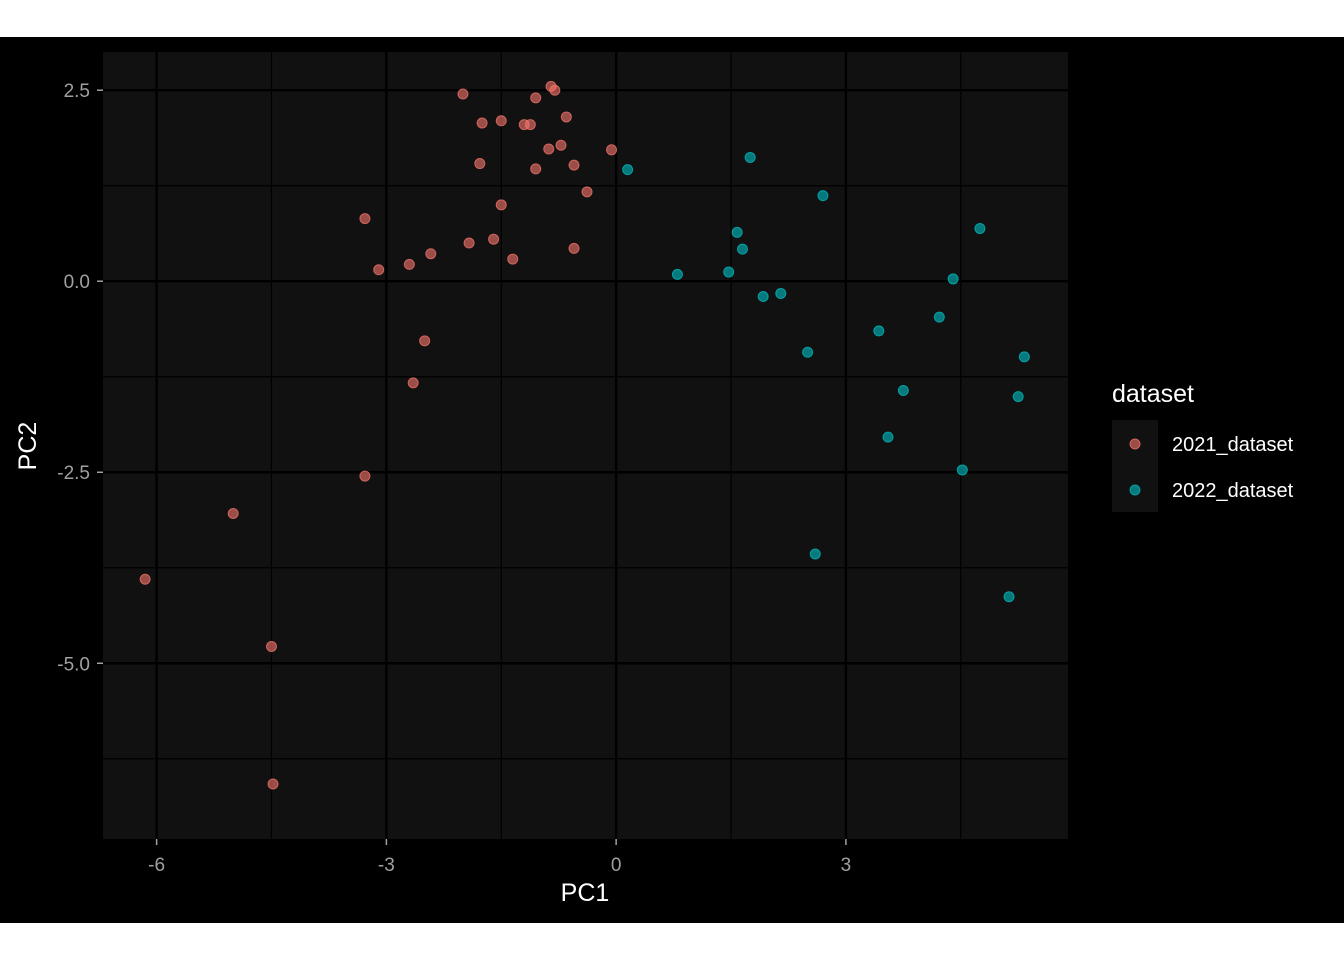  What do you see at coordinates (616, 865) in the screenshot?
I see `x-tick-label: 0` at bounding box center [616, 865].